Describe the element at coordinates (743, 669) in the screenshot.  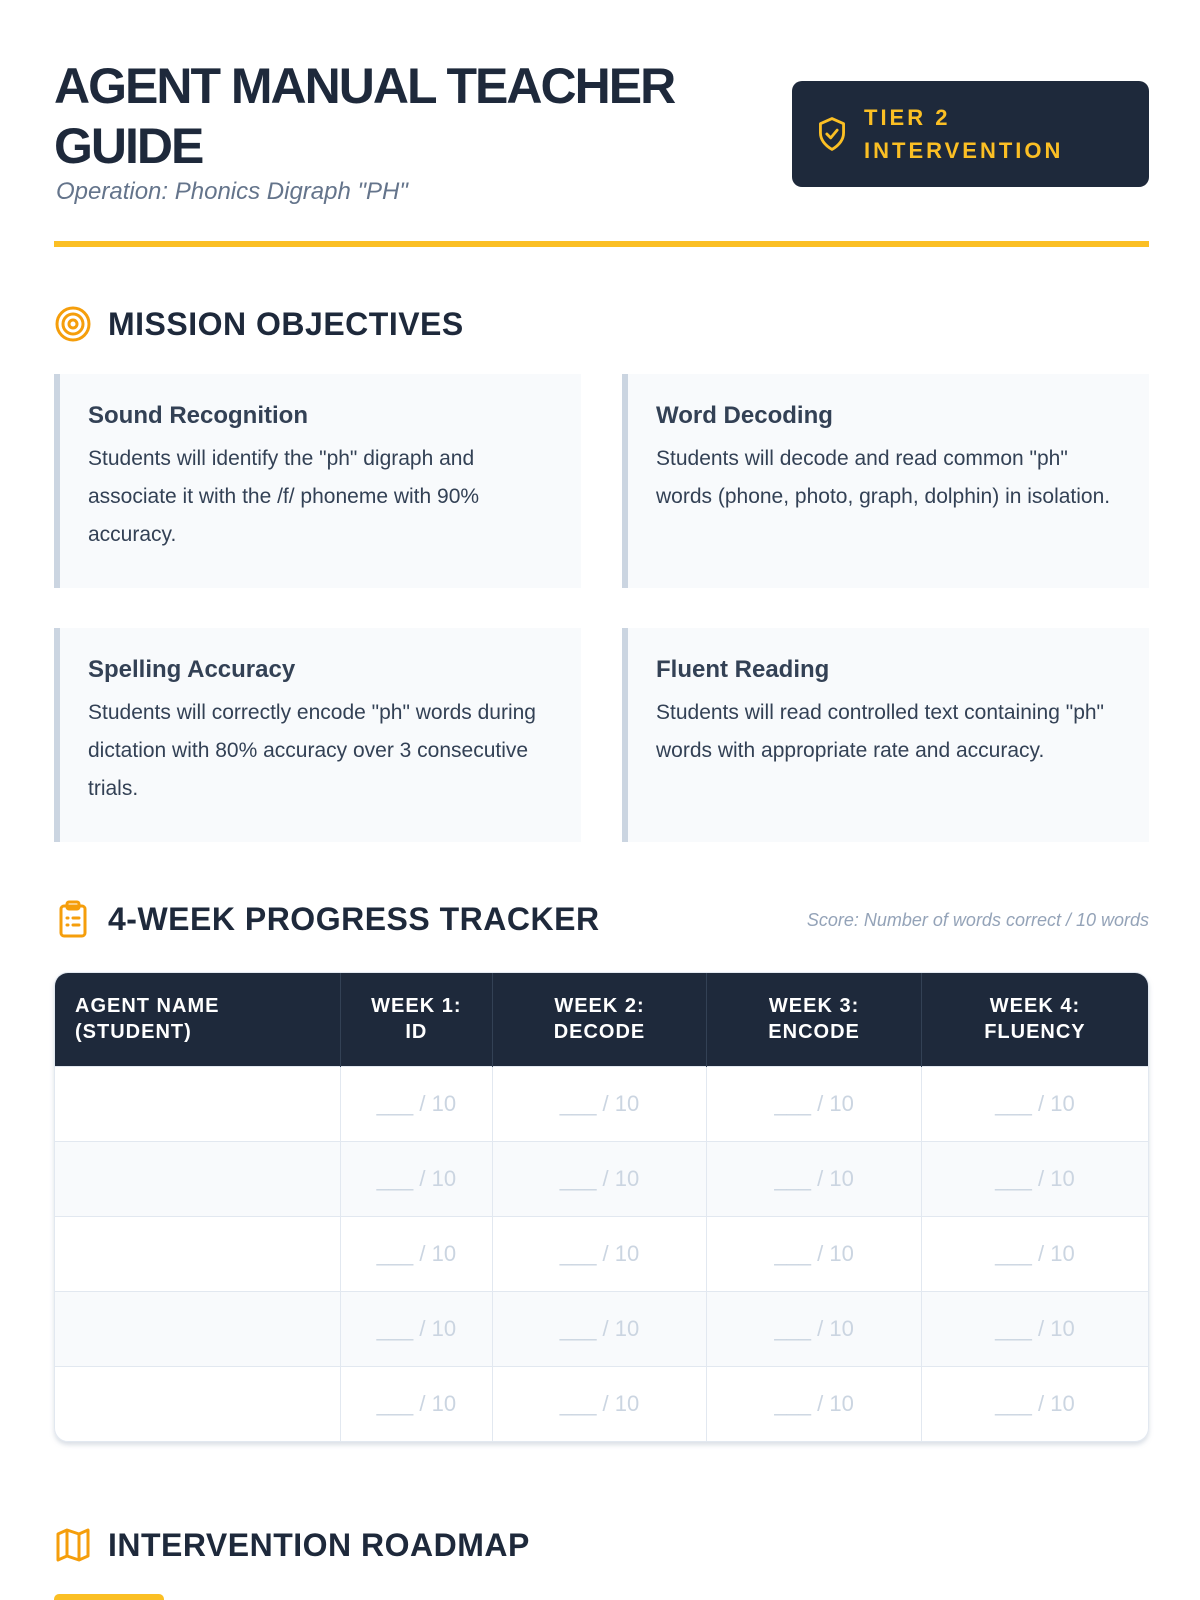
I see `objective-title: Fluent Reading` at that location.